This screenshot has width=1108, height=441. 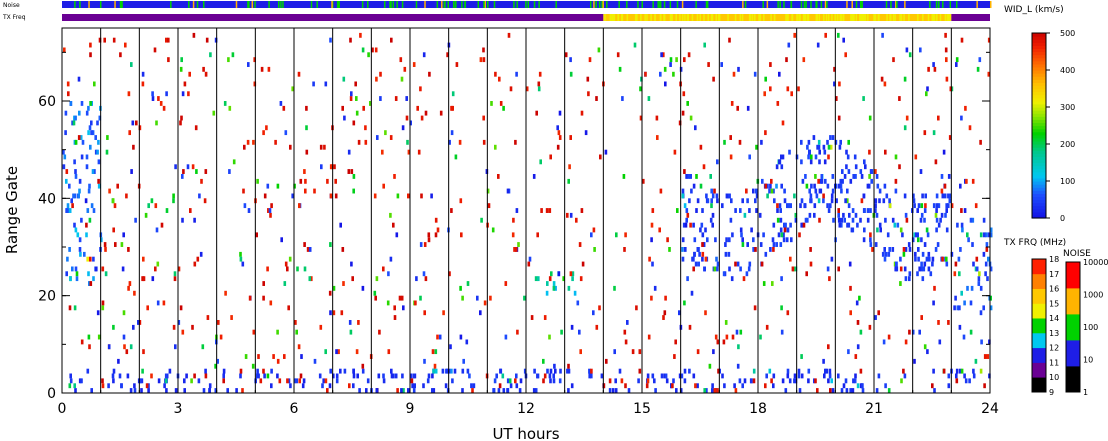 What do you see at coordinates (1073, 379) in the screenshot?
I see `noise-colorbar-step` at bounding box center [1073, 379].